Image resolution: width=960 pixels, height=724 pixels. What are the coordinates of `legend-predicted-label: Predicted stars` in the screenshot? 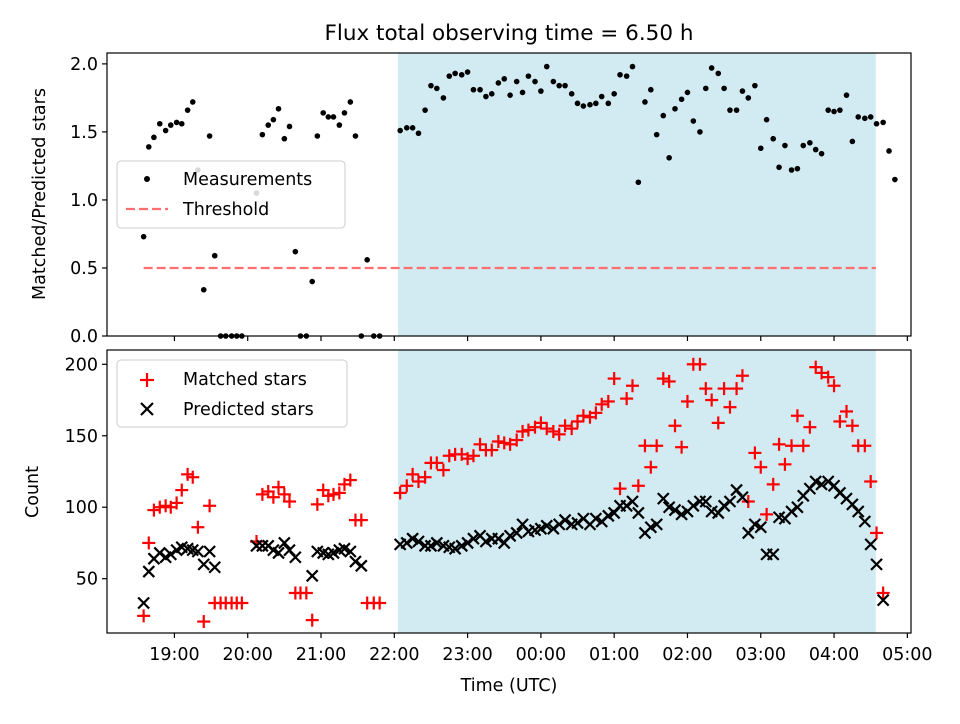 It's located at (248, 410).